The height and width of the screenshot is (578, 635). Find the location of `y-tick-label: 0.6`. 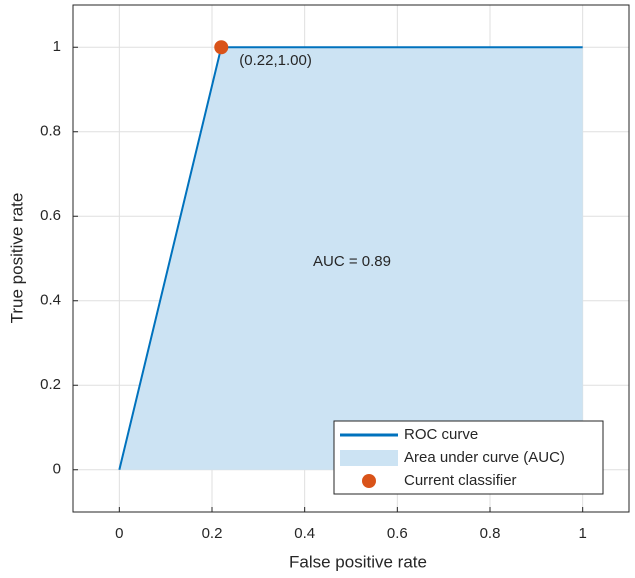

y-tick-label: 0.6 is located at coordinates (50, 215).